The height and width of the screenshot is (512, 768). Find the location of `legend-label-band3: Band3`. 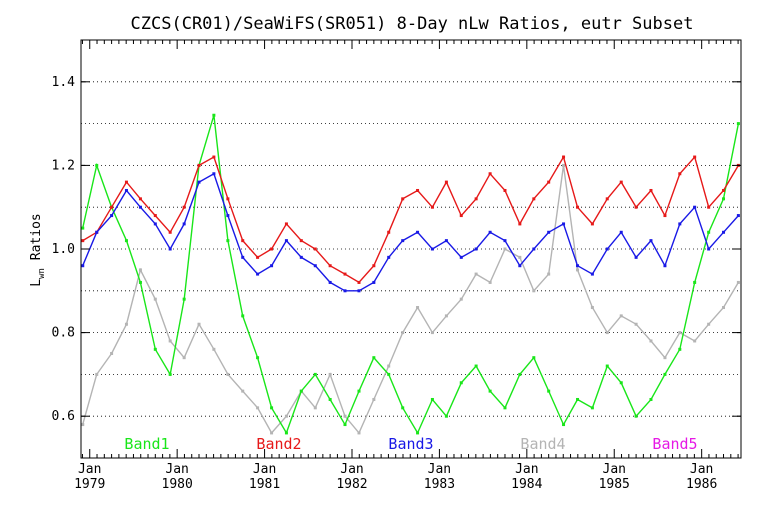

legend-label-band3: Band3 is located at coordinates (410, 444).